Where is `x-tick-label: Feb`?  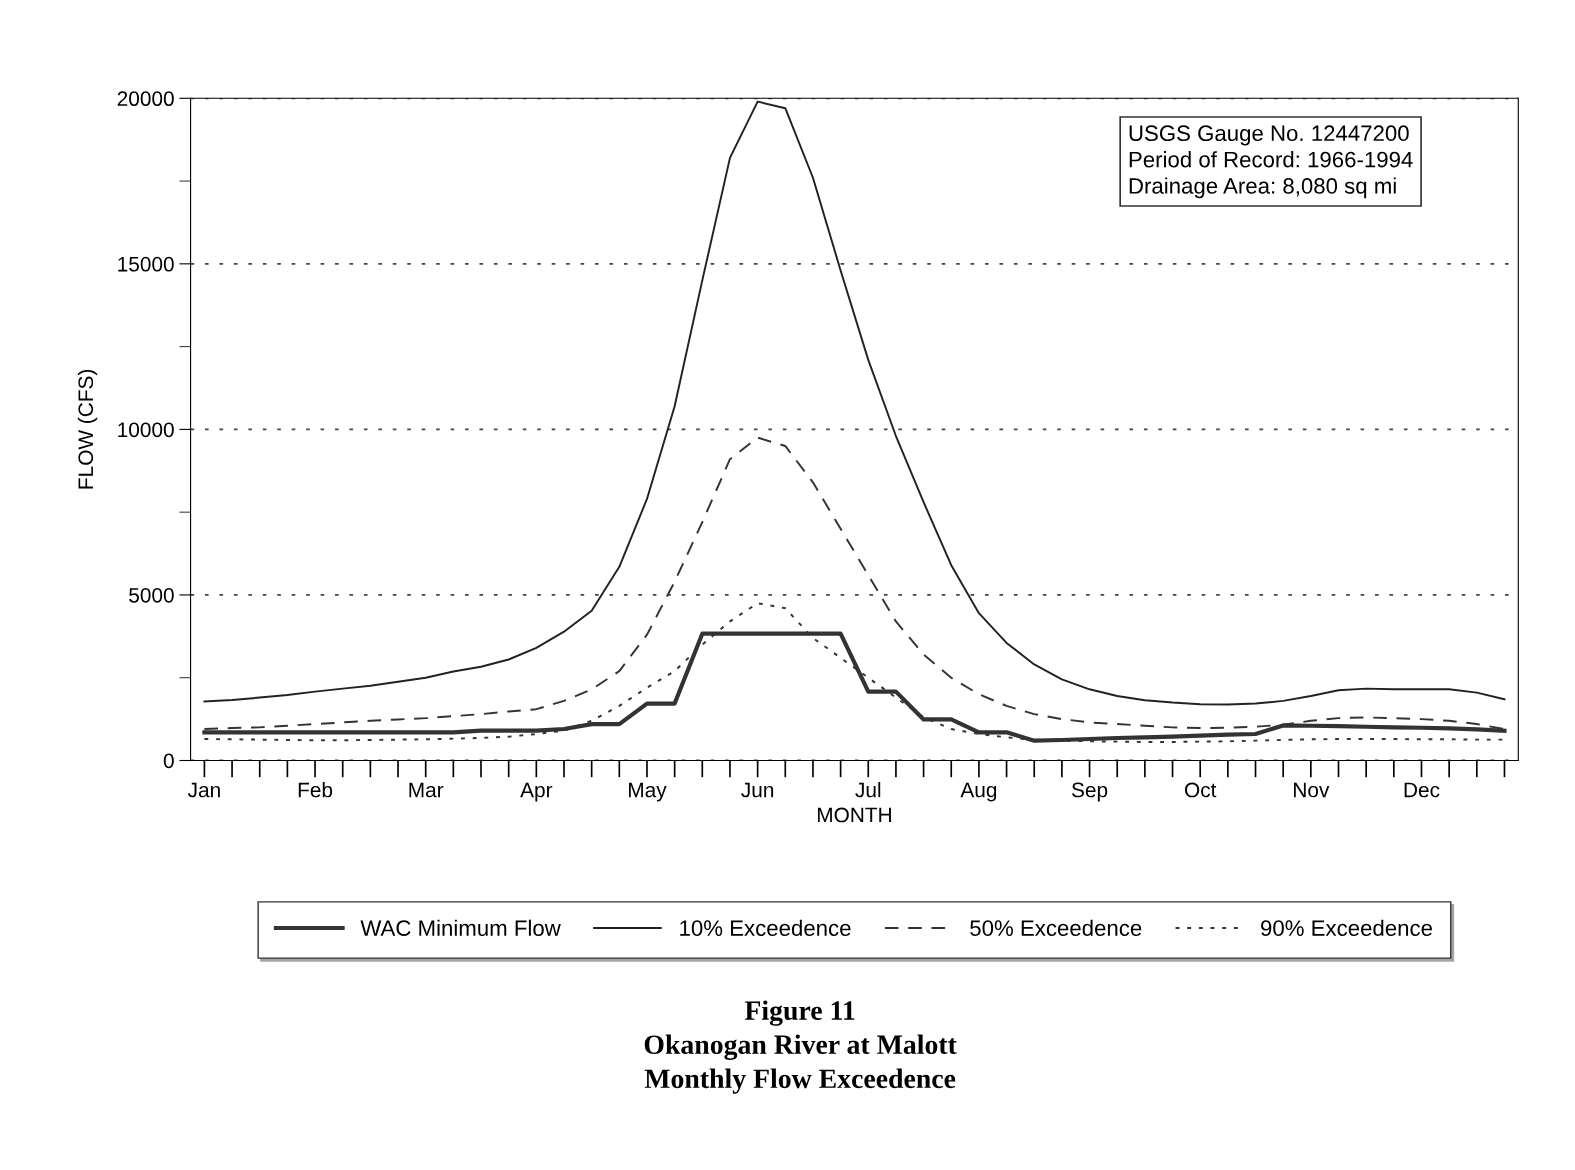
x-tick-label: Feb is located at coordinates (315, 790).